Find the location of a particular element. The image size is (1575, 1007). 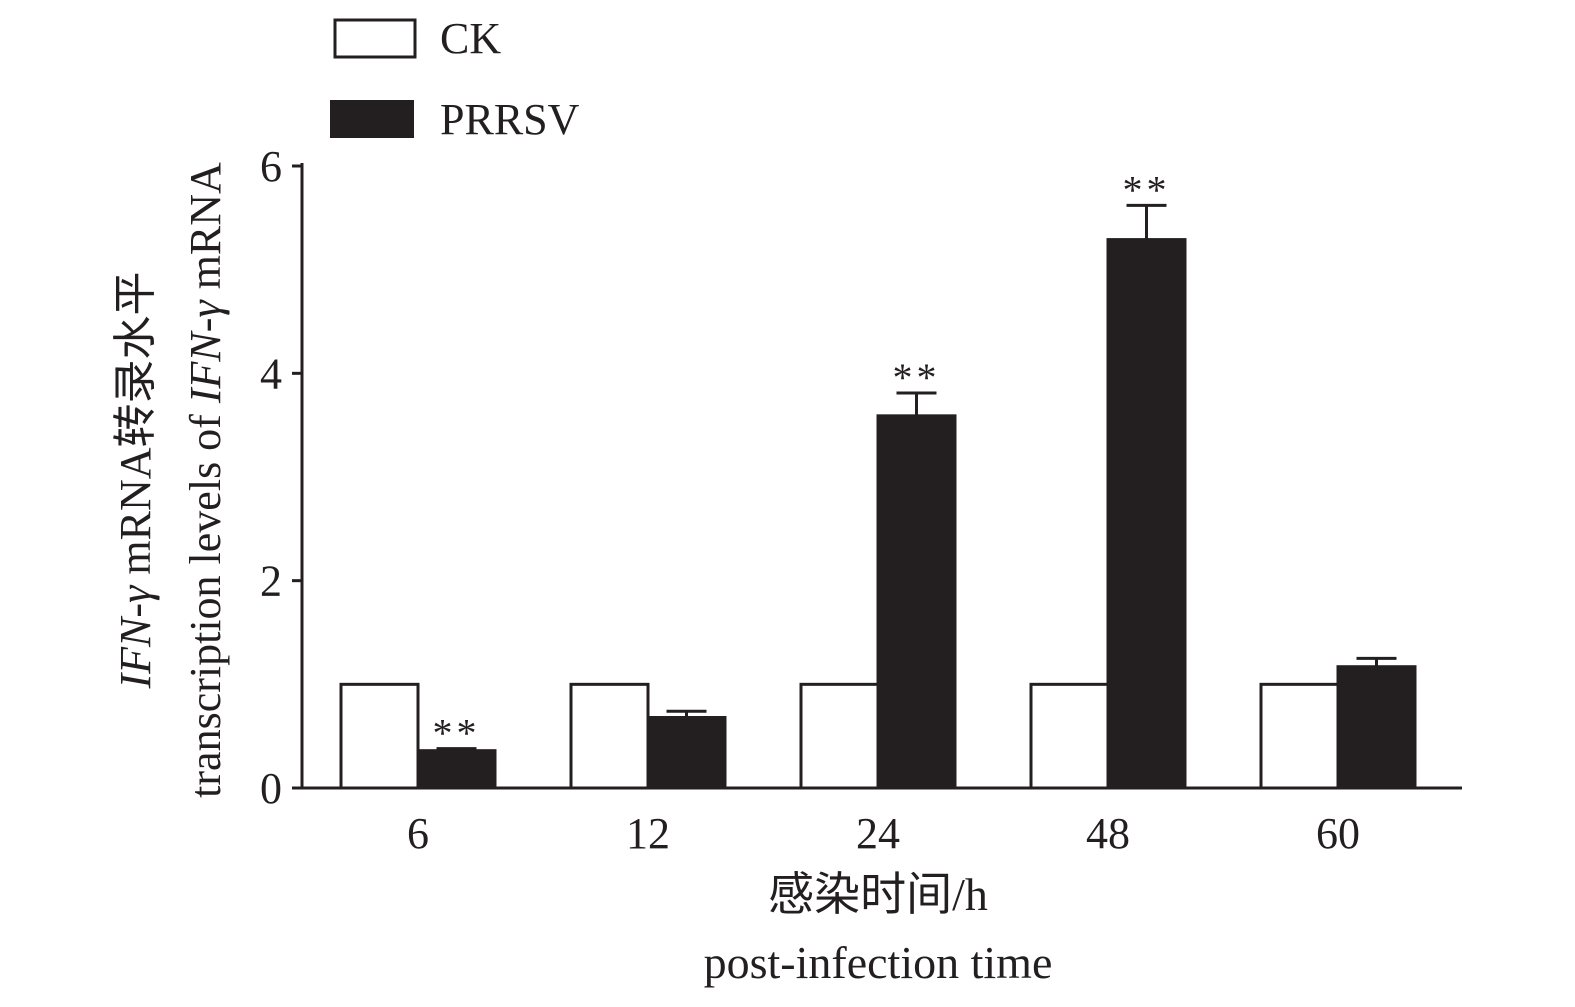

y-tick-label: 4 is located at coordinates (271, 373).